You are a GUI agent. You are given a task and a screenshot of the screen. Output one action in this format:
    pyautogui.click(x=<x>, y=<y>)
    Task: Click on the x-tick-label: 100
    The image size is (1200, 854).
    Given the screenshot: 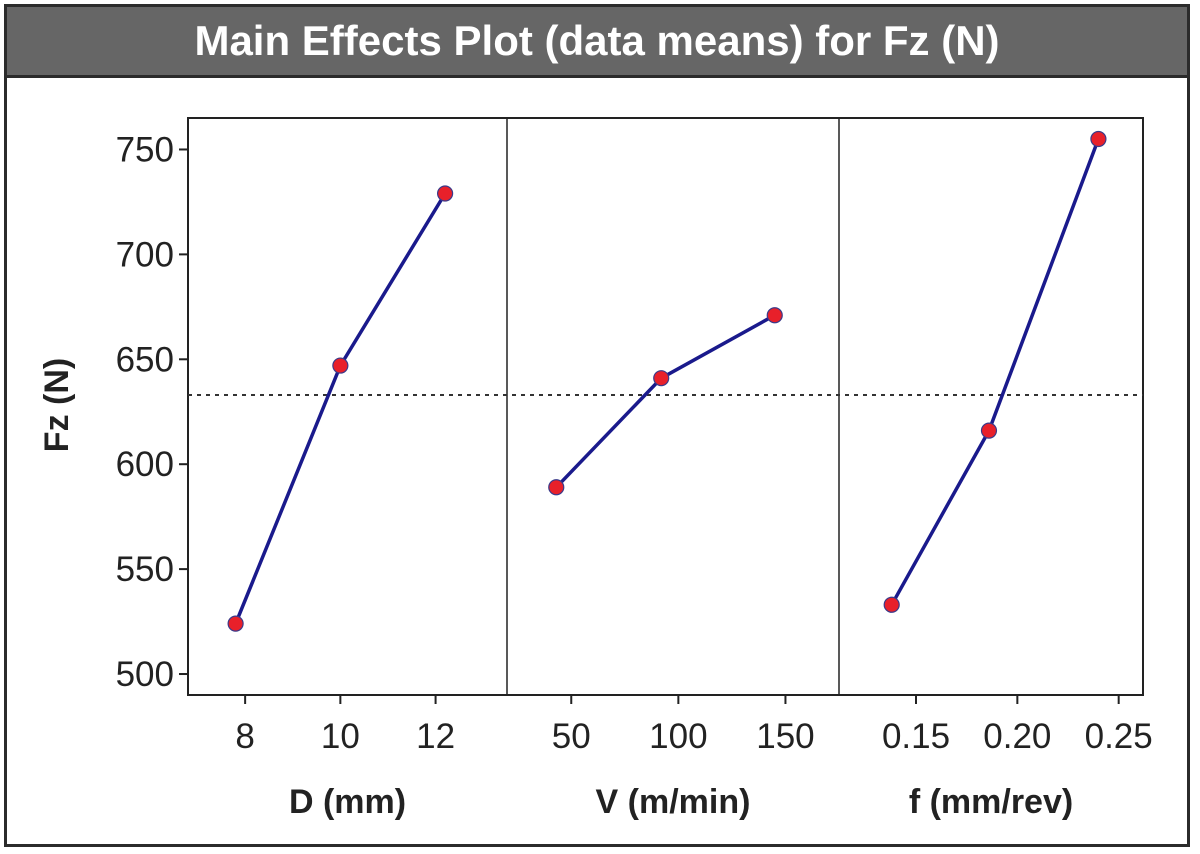 What is the action you would take?
    pyautogui.click(x=678, y=736)
    